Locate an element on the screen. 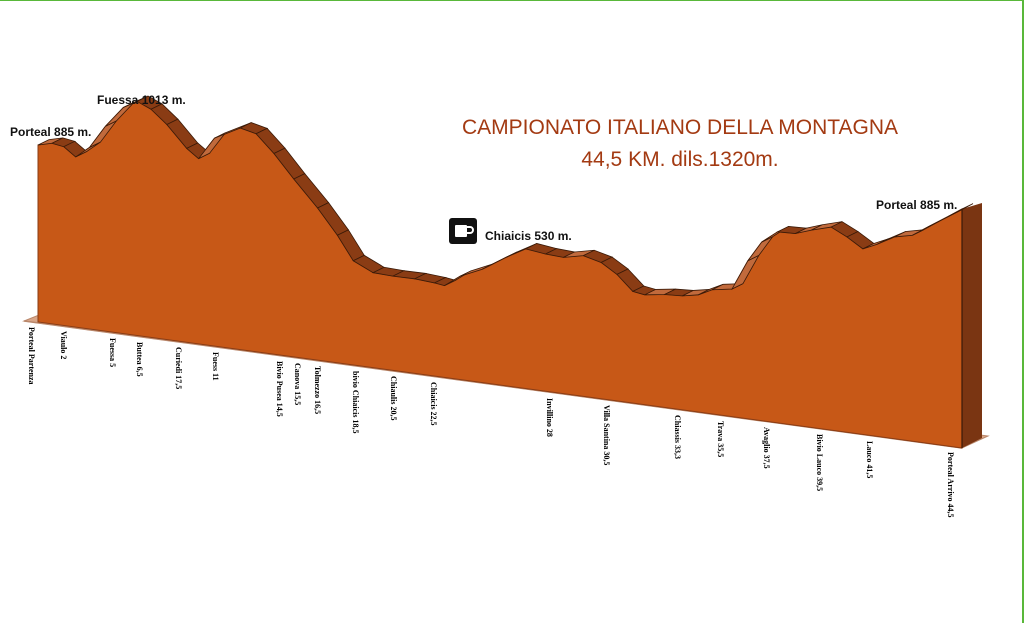  profile-top-segment is located at coordinates (960, 210).